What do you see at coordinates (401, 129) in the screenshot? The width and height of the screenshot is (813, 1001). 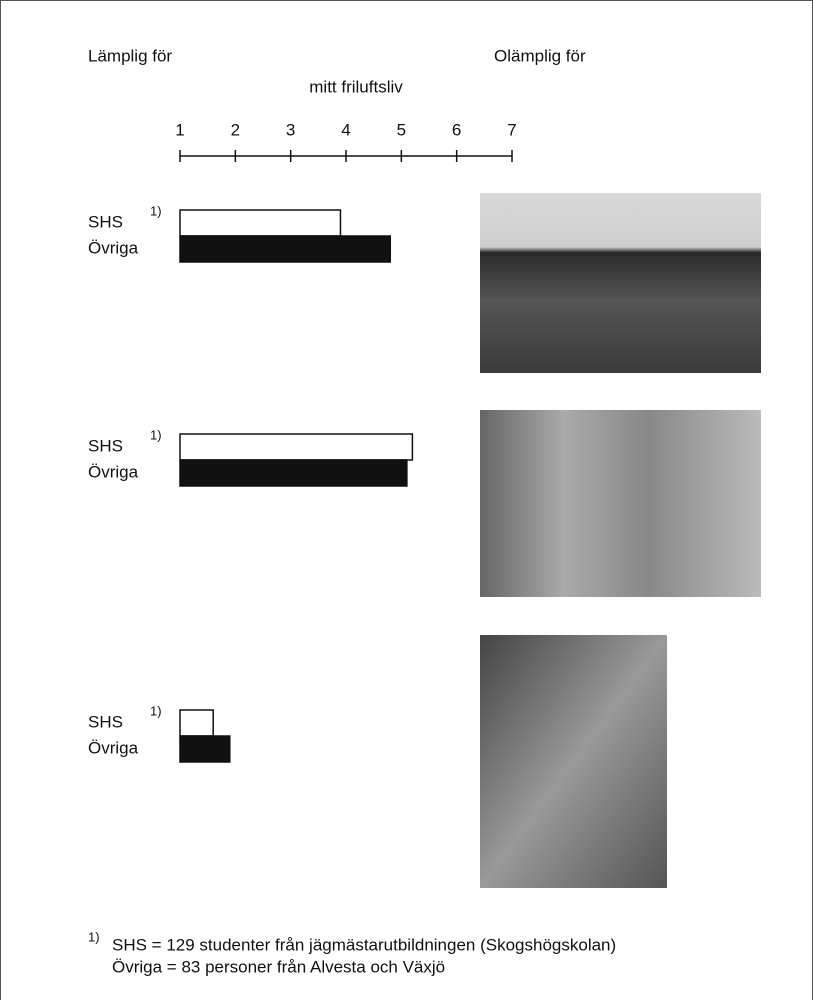 I see `x-tick-label: 5` at bounding box center [401, 129].